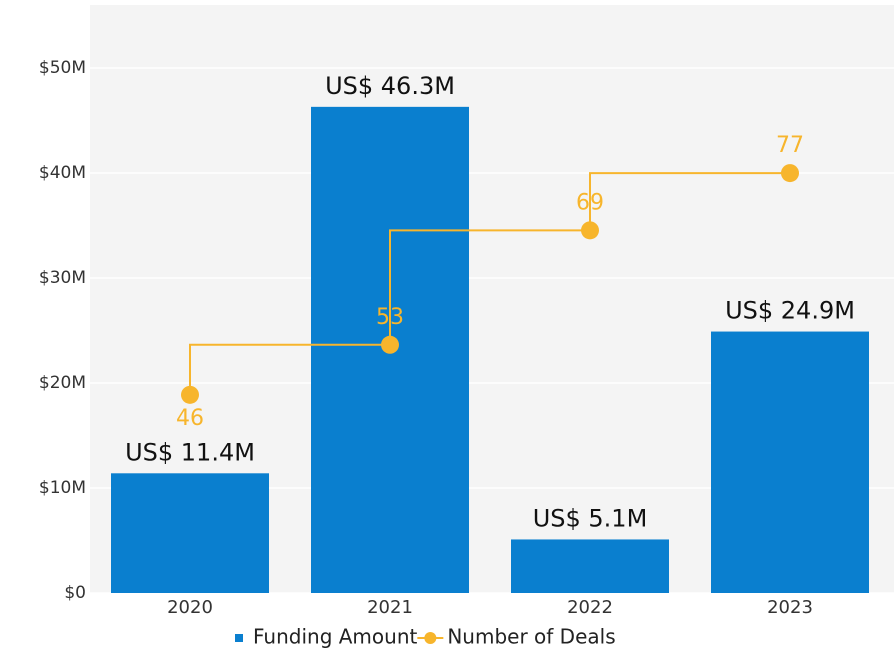  I want to click on y-tick-label: $40M, so click(62, 173).